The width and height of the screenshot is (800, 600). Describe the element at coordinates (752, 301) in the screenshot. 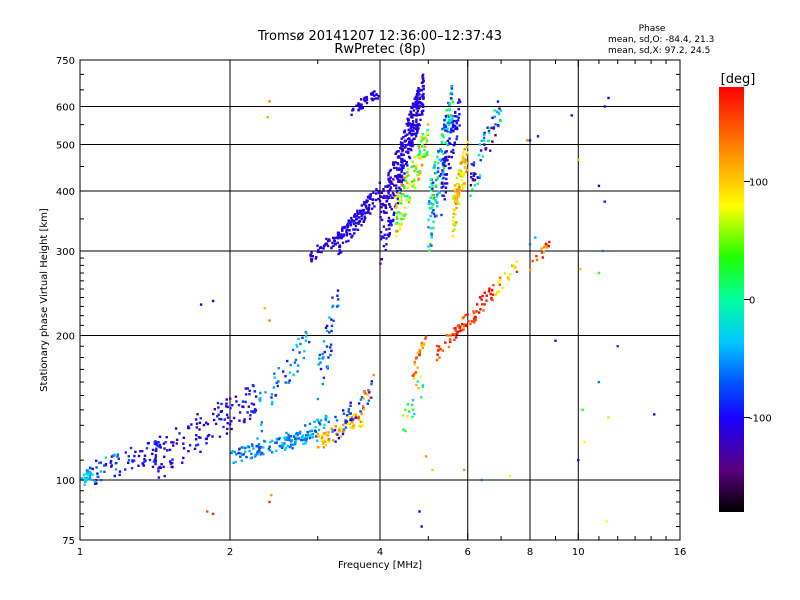

I see `colorbar-tick-label: 0` at that location.